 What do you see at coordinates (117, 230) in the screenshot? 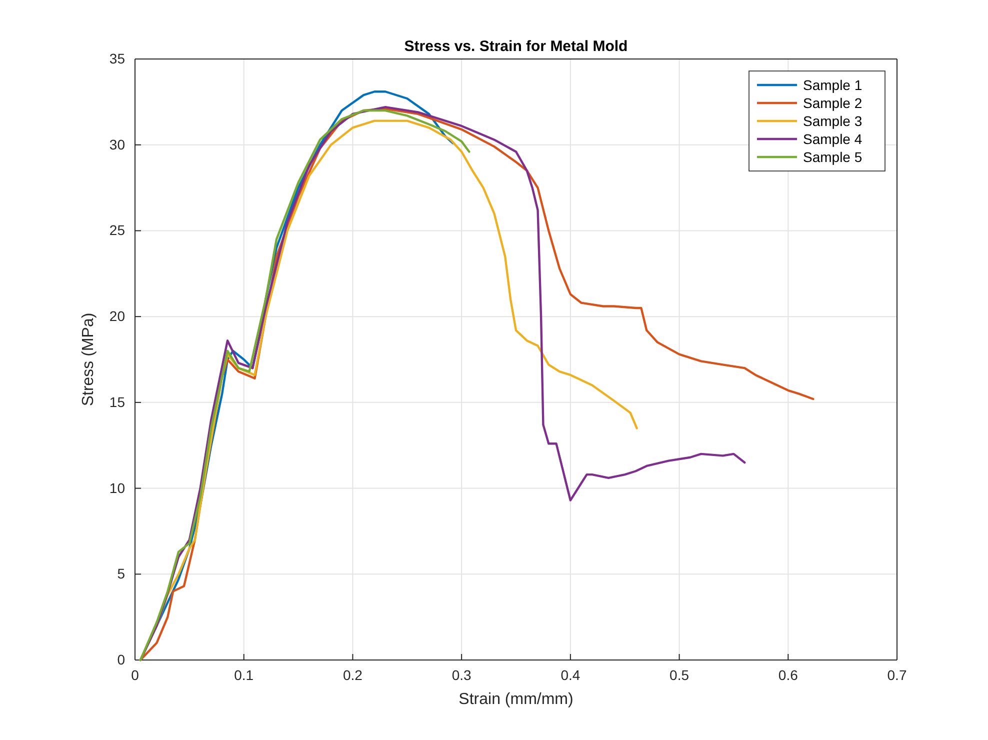
I see `y-tick-label: 25` at bounding box center [117, 230].